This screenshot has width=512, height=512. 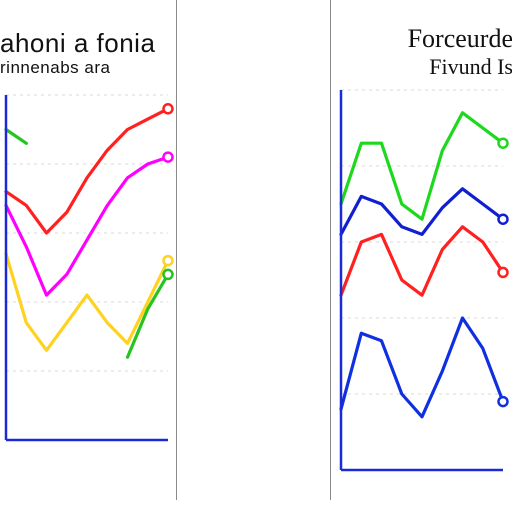 I want to click on left-chart-title: ahoni a fonia, so click(x=78, y=43).